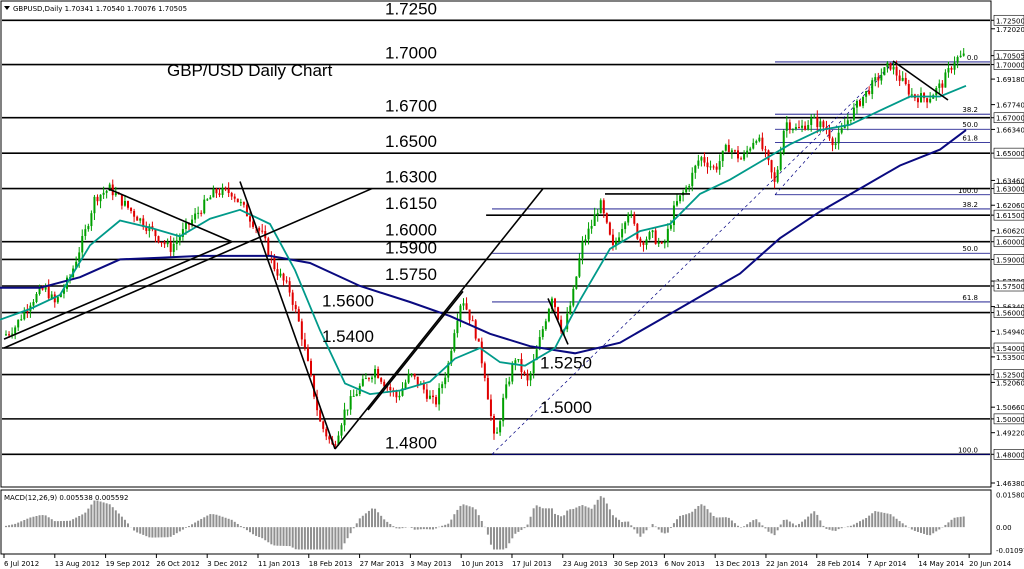  I want to click on date-tick-label: 11 Jan 2013, so click(279, 564).